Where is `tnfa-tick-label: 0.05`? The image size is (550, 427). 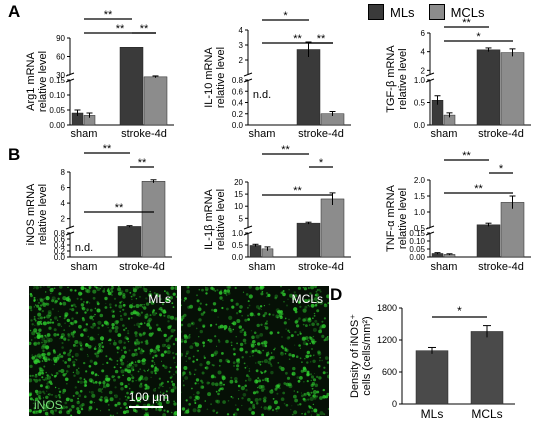
tnfa-tick-label: 0.05 is located at coordinates (417, 249).